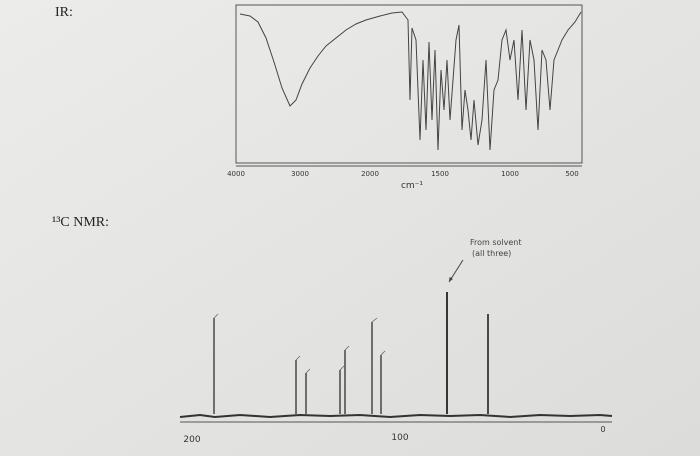 The image size is (700, 456). What do you see at coordinates (496, 242) in the screenshot?
I see `annotation-line: From solvent` at bounding box center [496, 242].